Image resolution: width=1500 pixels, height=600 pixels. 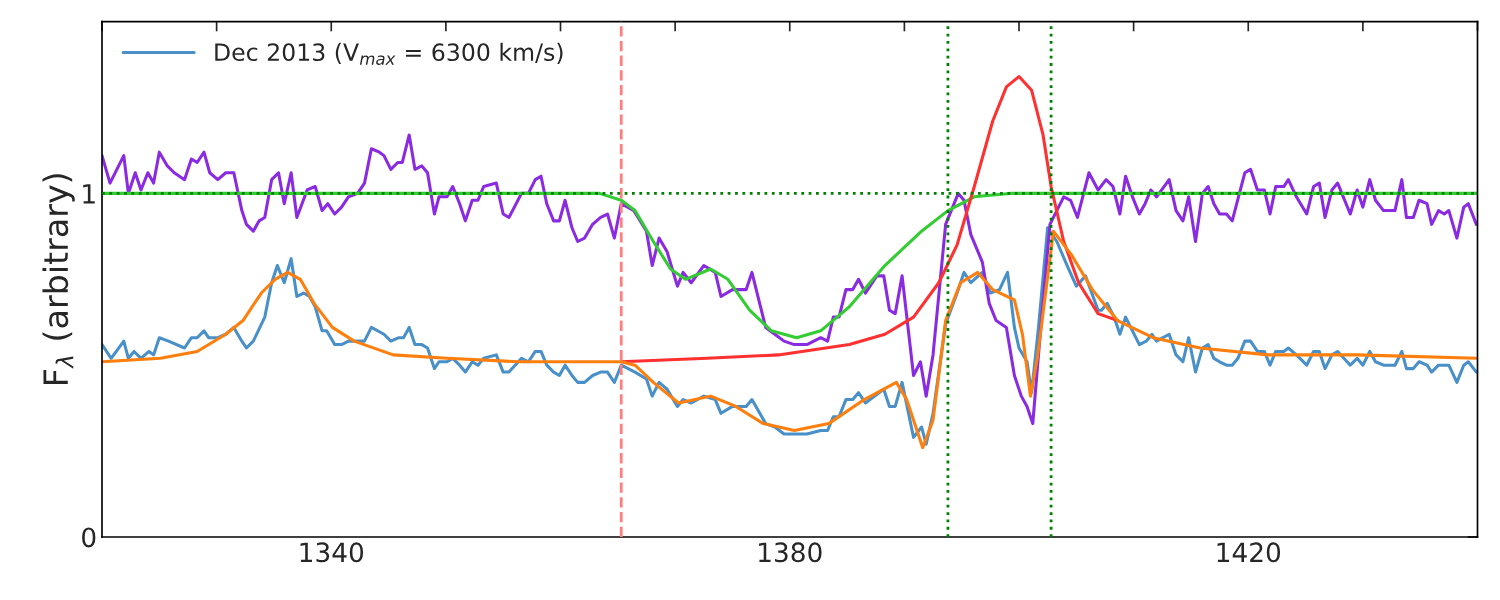 I want to click on x-tick-label: 1380, so click(x=790, y=552).